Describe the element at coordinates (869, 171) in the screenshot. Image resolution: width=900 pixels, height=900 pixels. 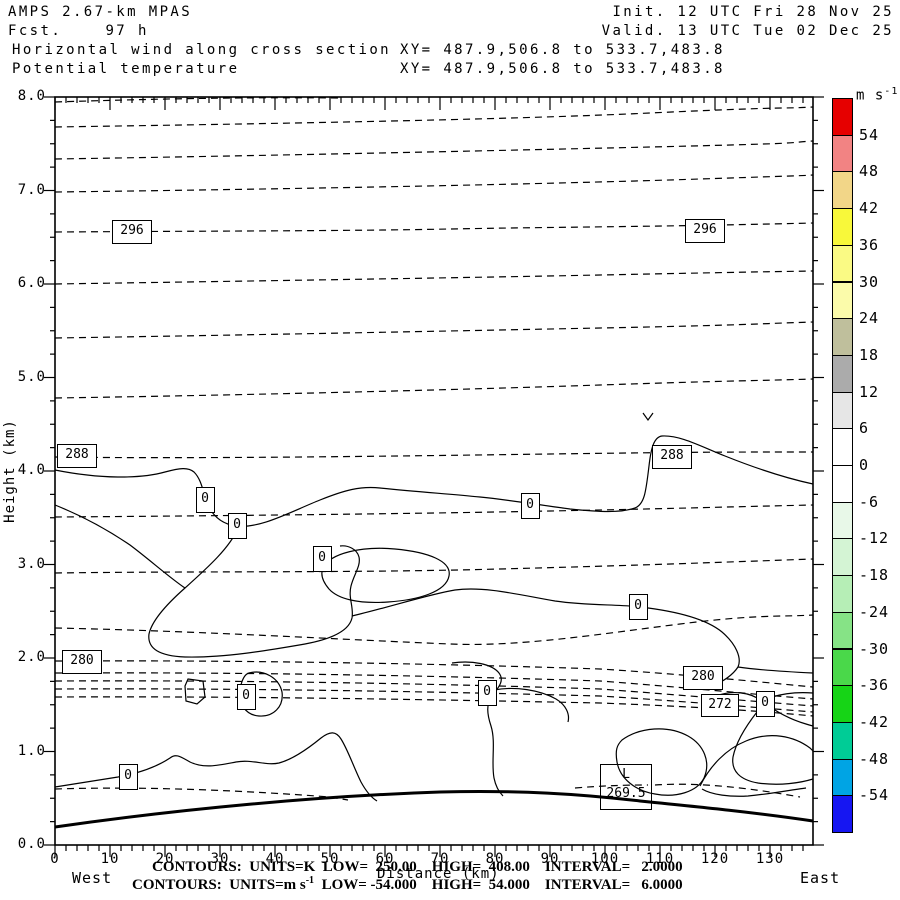
I see `colorbar-tick-label: 48` at that location.